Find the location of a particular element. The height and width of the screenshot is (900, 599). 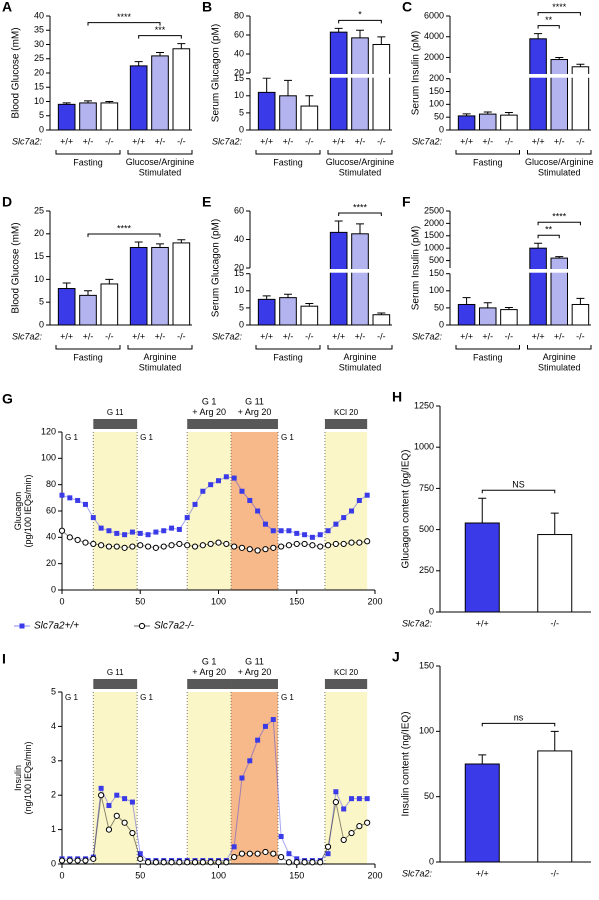

panel-letter: I is located at coordinates (4, 659).